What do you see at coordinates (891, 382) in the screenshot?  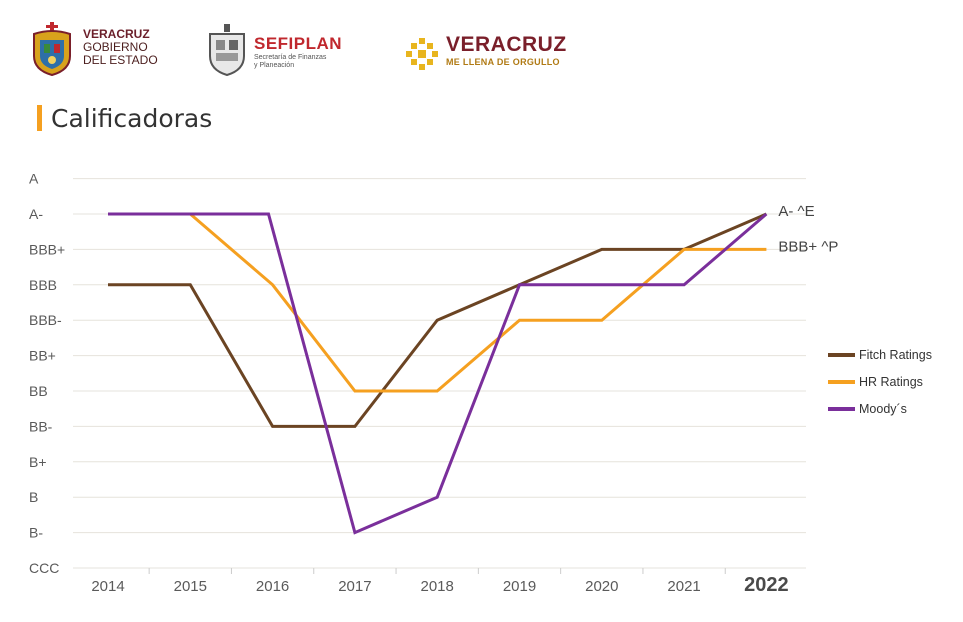 I see `legend-label: HR Ratings` at bounding box center [891, 382].